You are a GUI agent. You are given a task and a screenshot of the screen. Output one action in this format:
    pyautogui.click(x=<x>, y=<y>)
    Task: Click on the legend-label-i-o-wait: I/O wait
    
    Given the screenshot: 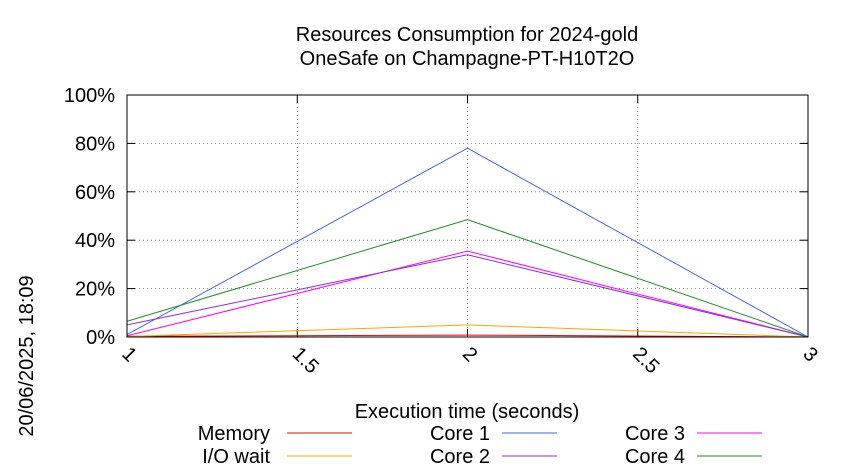 What is the action you would take?
    pyautogui.click(x=236, y=457)
    